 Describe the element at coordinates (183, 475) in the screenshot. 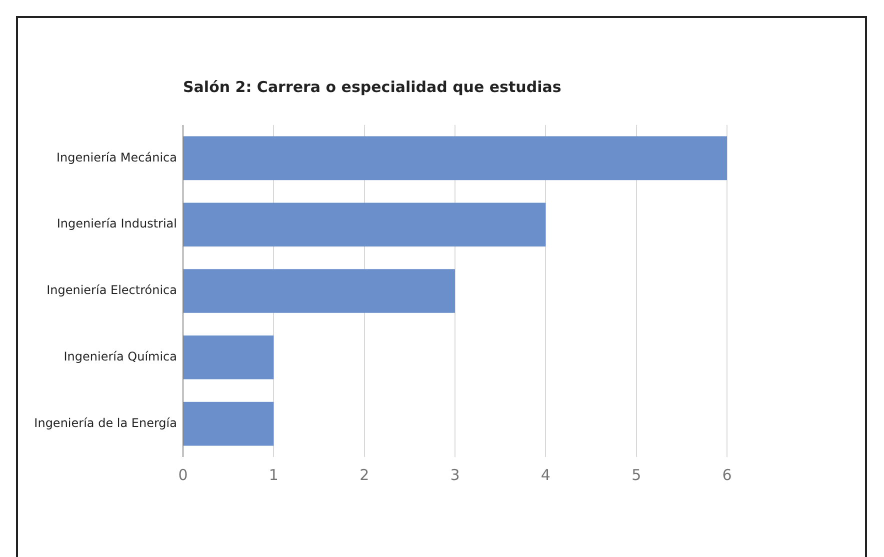

I see `x-tick-label: 0` at that location.